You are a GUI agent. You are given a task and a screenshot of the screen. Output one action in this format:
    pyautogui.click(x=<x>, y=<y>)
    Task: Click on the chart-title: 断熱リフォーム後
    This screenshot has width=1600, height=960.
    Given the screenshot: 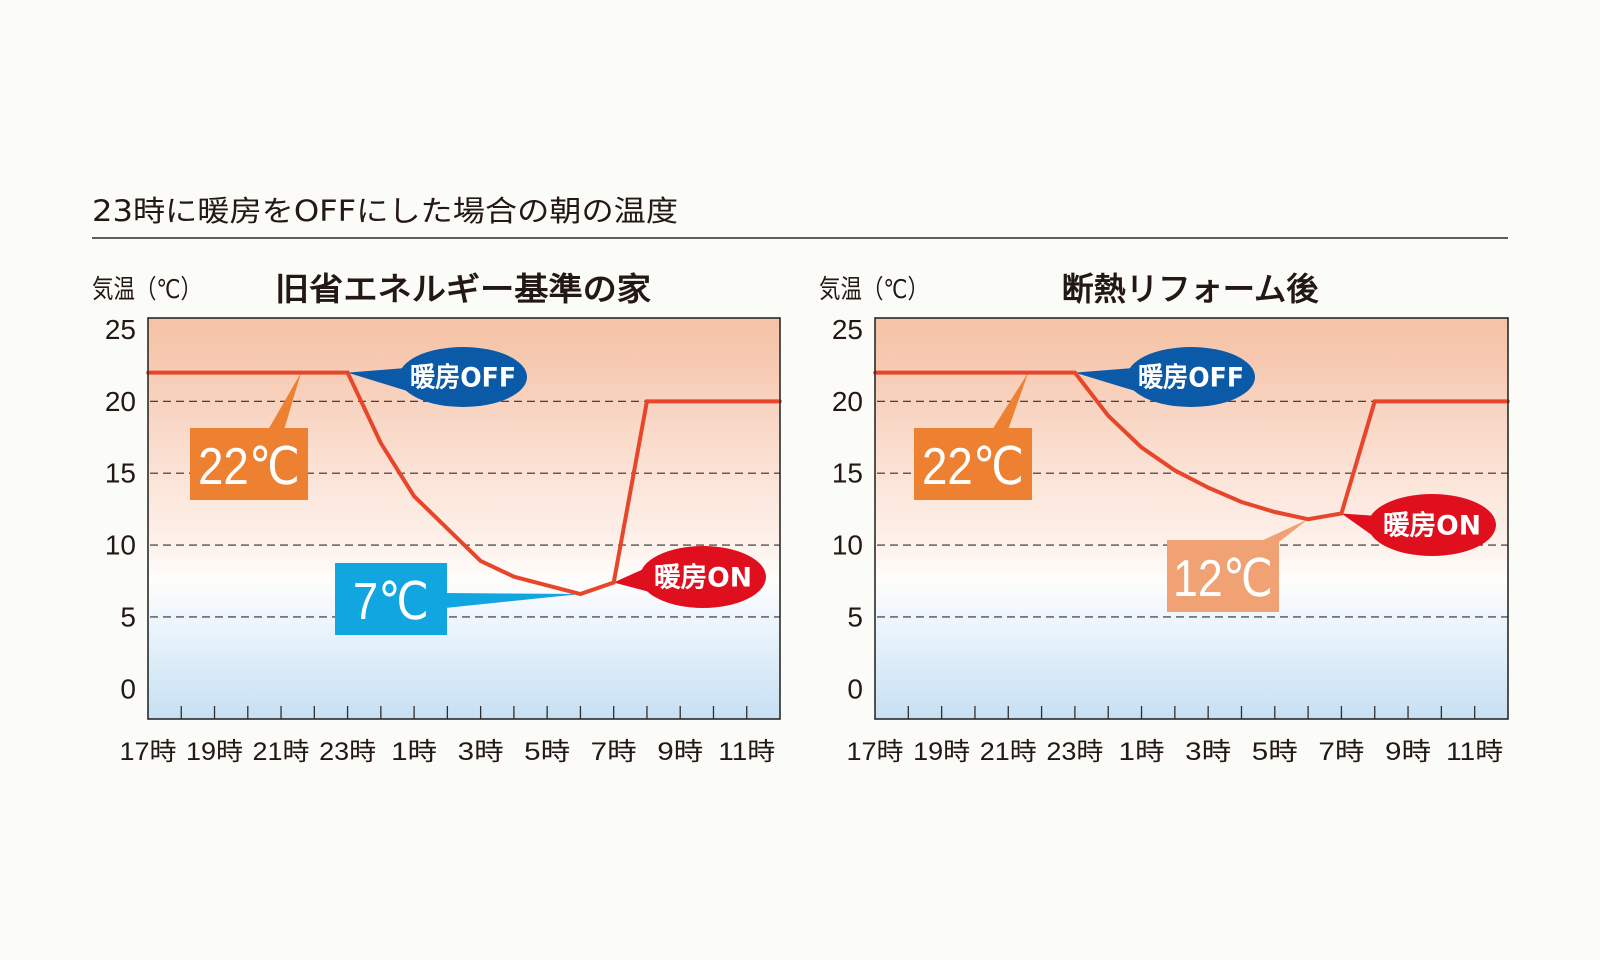 What is the action you would take?
    pyautogui.click(x=1191, y=289)
    